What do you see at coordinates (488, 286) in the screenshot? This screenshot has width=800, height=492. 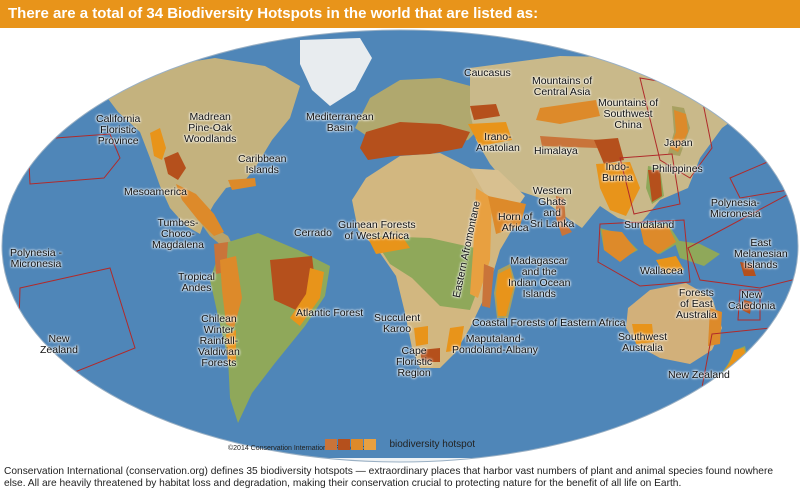 I see `hotspot-coastal-east-africa` at bounding box center [488, 286].